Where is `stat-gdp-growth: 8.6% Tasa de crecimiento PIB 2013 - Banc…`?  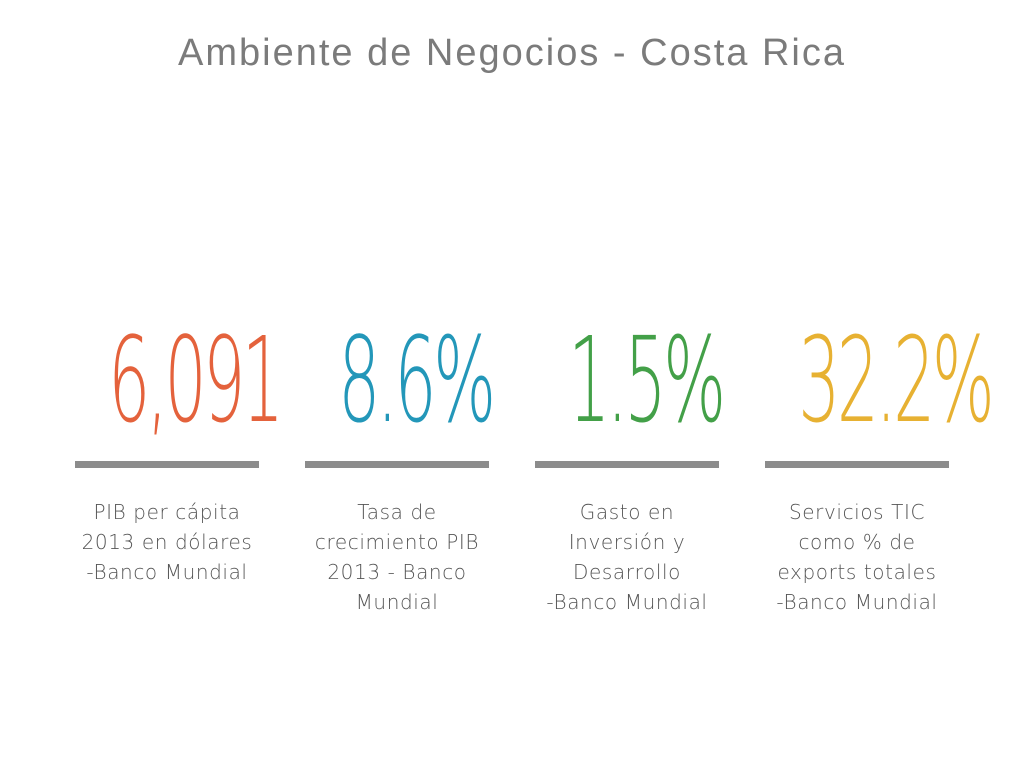 stat-gdp-growth: 8.6% Tasa de crecimiento PIB 2013 - Banc… is located at coordinates (397, 462).